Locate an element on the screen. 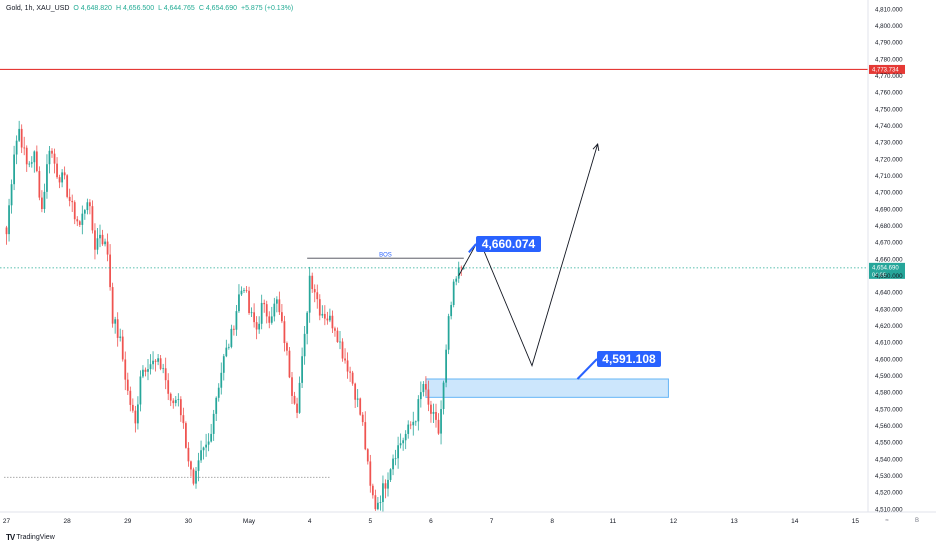 The width and height of the screenshot is (936, 546). brand-name: TradingView is located at coordinates (35, 537).